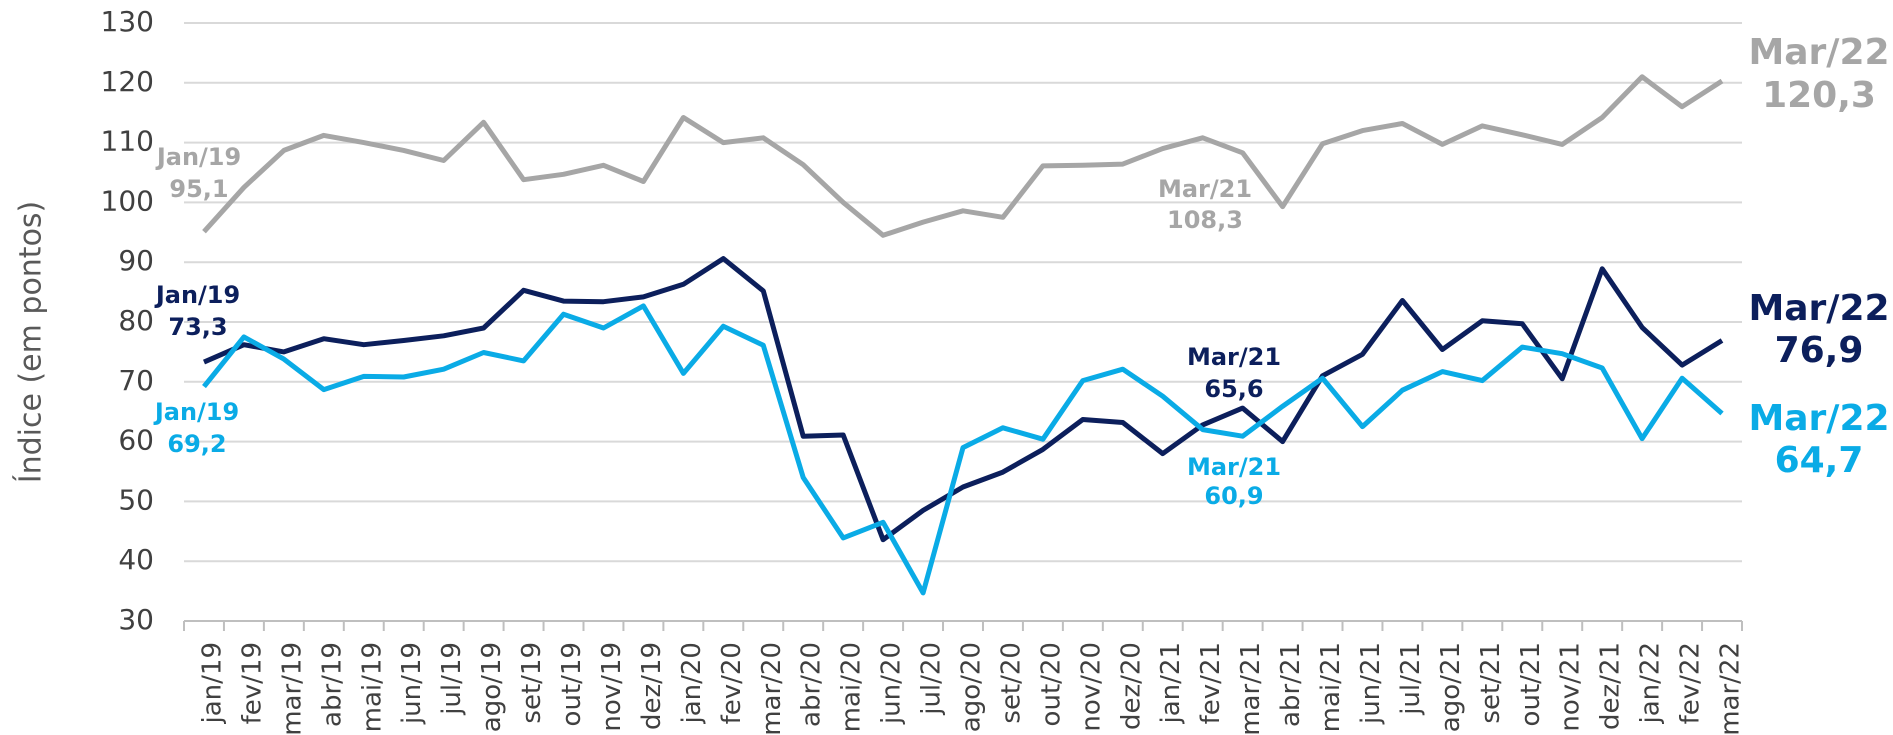 Image resolution: width=1893 pixels, height=735 pixels. What do you see at coordinates (372, 687) in the screenshot?
I see `x-tick-label: mai/19` at bounding box center [372, 687].